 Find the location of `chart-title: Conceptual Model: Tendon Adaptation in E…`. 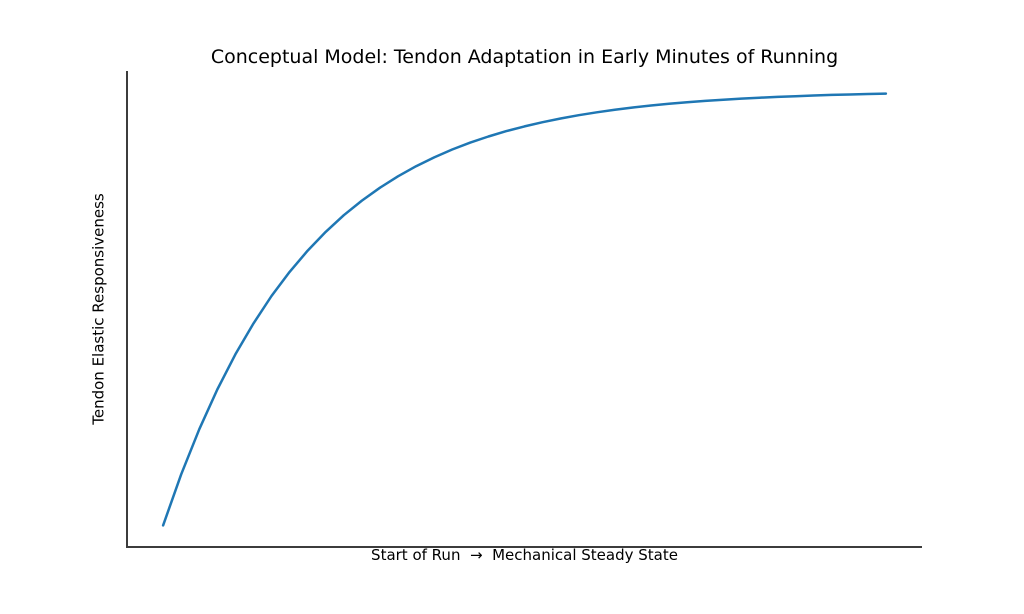

chart-title: Conceptual Model: Tendon Adaptation in E… is located at coordinates (524, 57).